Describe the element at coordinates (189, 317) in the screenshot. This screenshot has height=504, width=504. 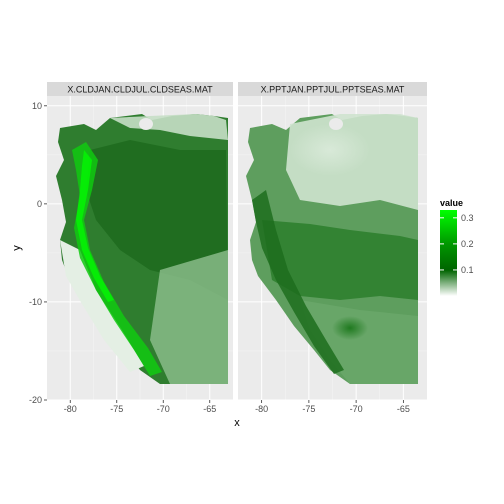
I see `panel-1-east-light` at that location.